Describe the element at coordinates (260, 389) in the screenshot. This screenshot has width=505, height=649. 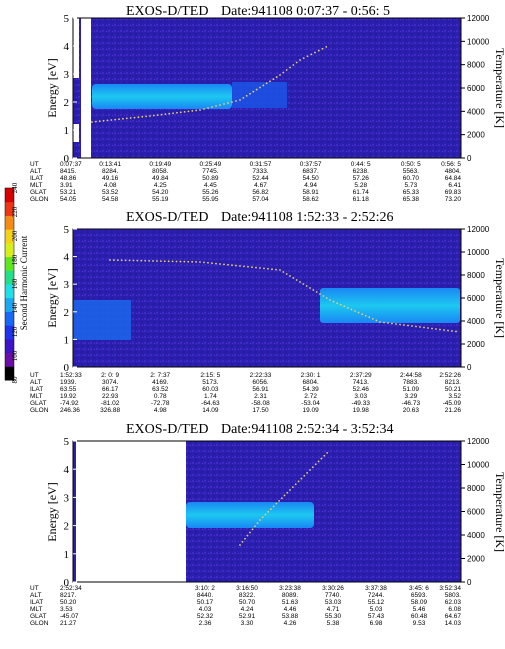
I see `info-cell: 56.91` at that location.